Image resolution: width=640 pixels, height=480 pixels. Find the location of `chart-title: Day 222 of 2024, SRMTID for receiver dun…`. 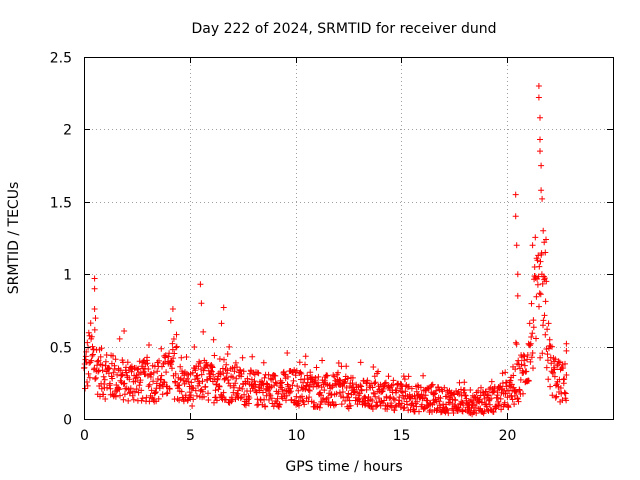

chart-title: Day 222 of 2024, SRMTID for receiver dun… is located at coordinates (344, 29).